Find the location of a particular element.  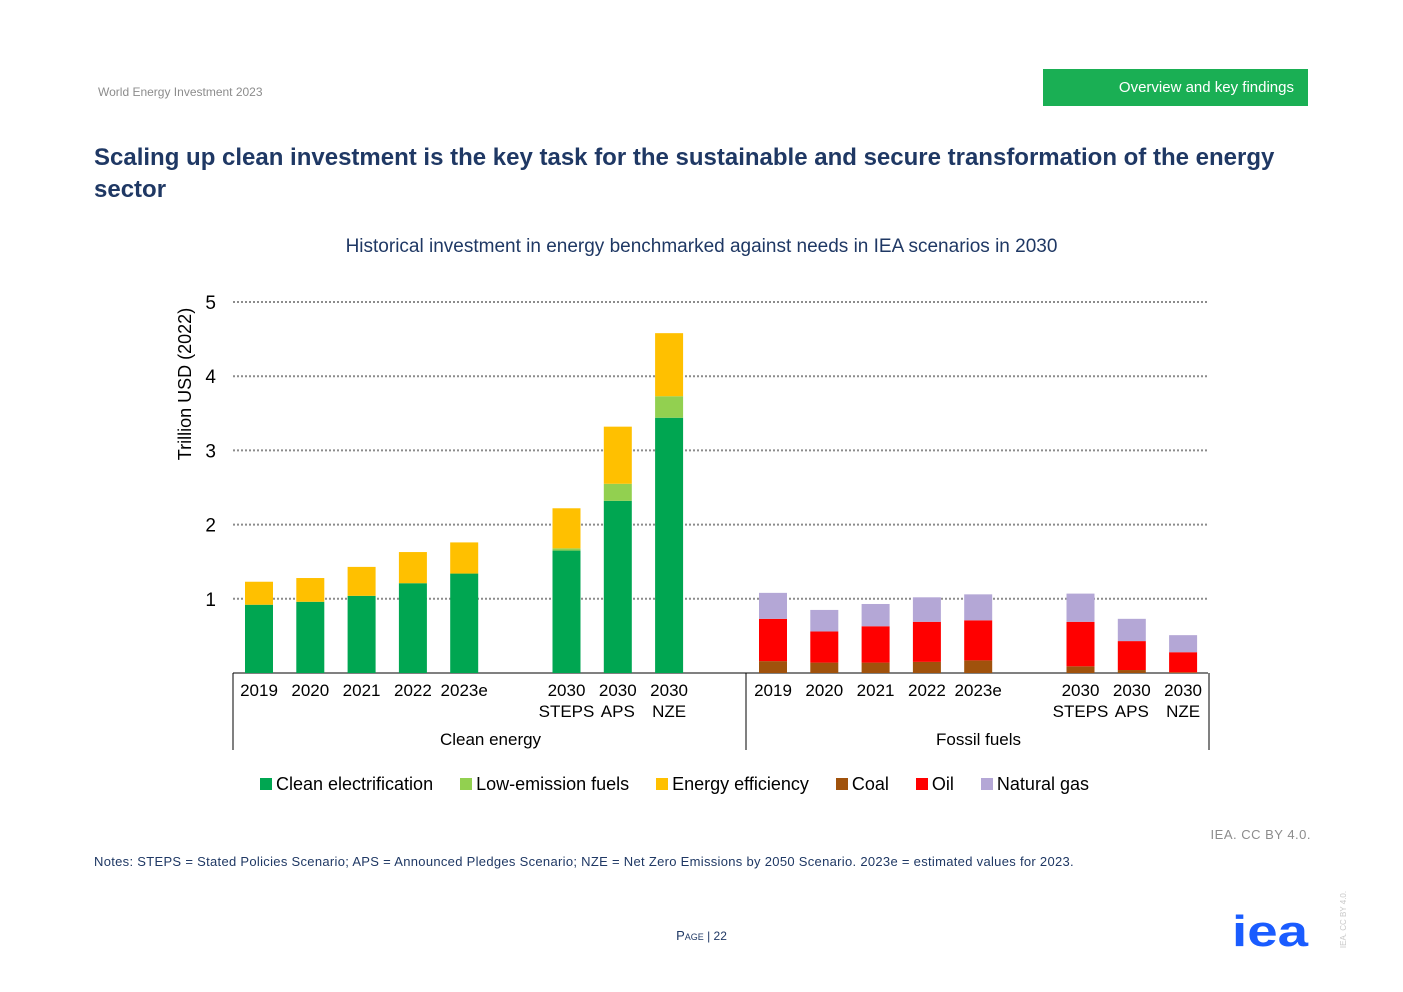

legend-item: Low-emission fuels is located at coordinates (544, 784).